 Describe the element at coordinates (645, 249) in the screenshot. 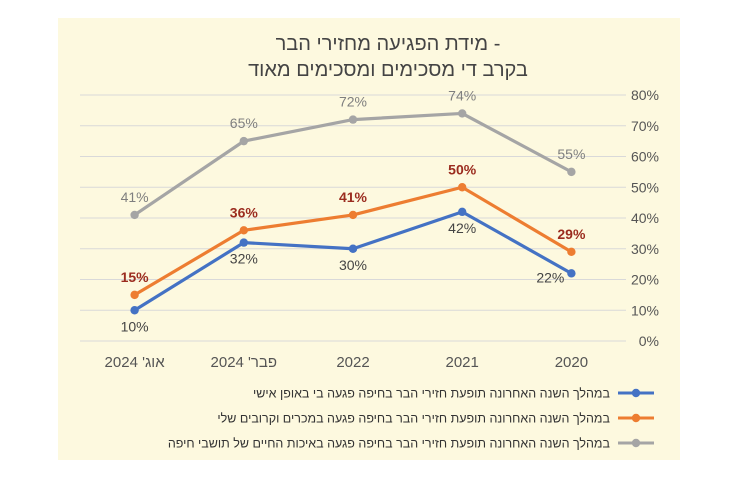

I see `y-tick-label: 30%` at that location.